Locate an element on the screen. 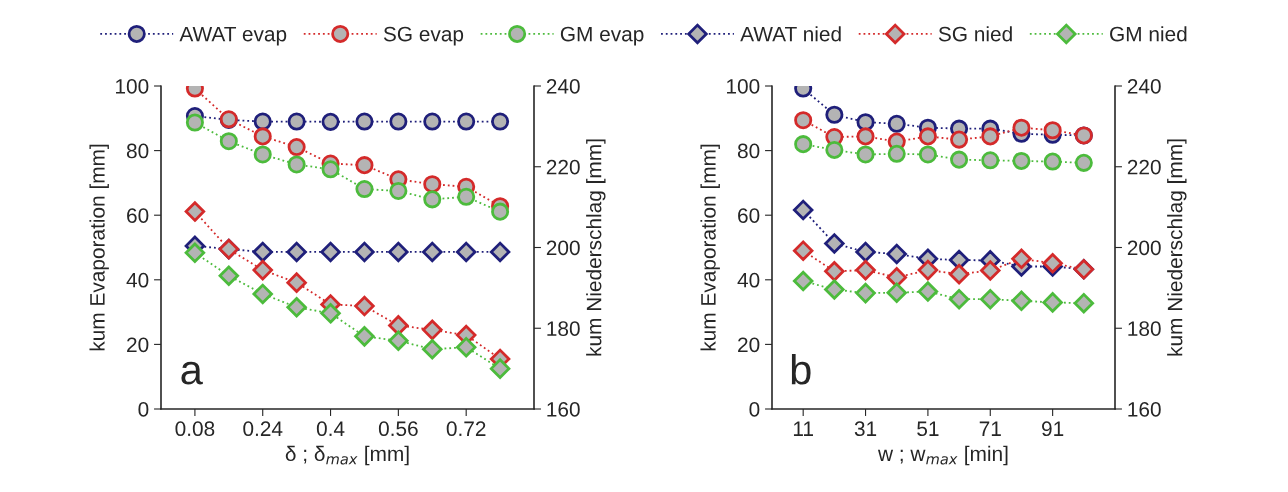 The width and height of the screenshot is (1288, 492). x-tick-label: 0.24 is located at coordinates (263, 429).